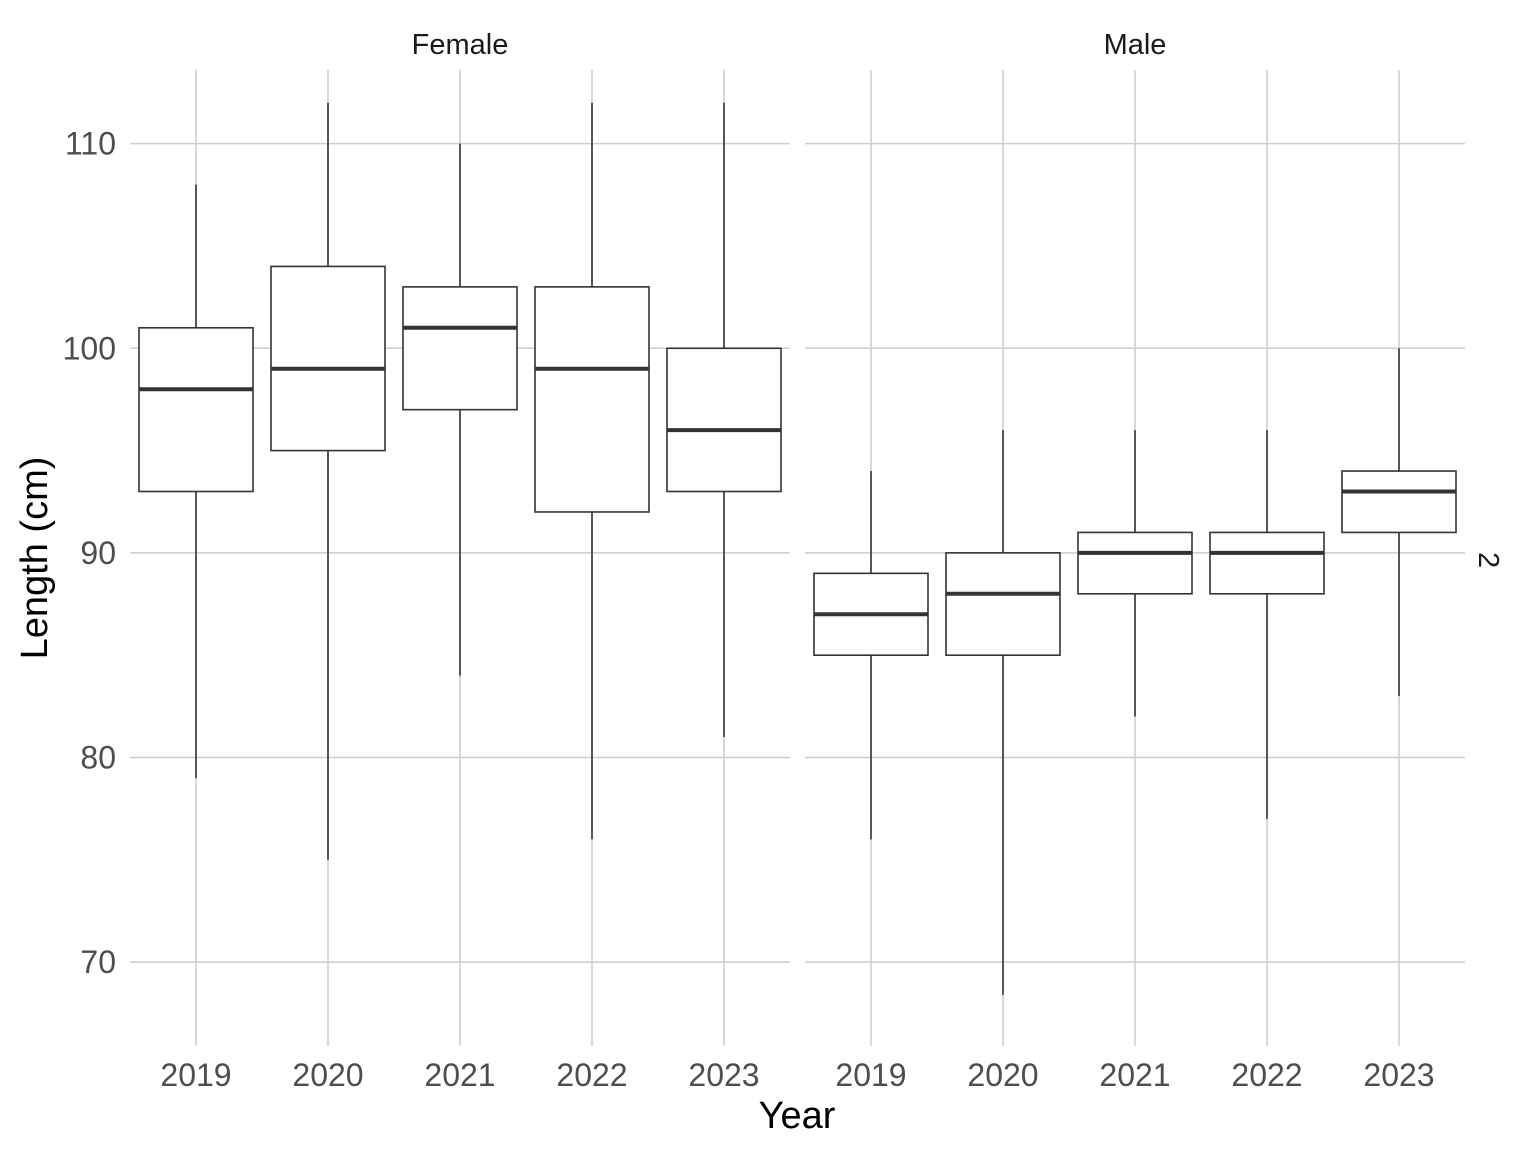 This screenshot has width=1536, height=1152. What do you see at coordinates (196, 410) in the screenshot?
I see `box-2019` at bounding box center [196, 410].